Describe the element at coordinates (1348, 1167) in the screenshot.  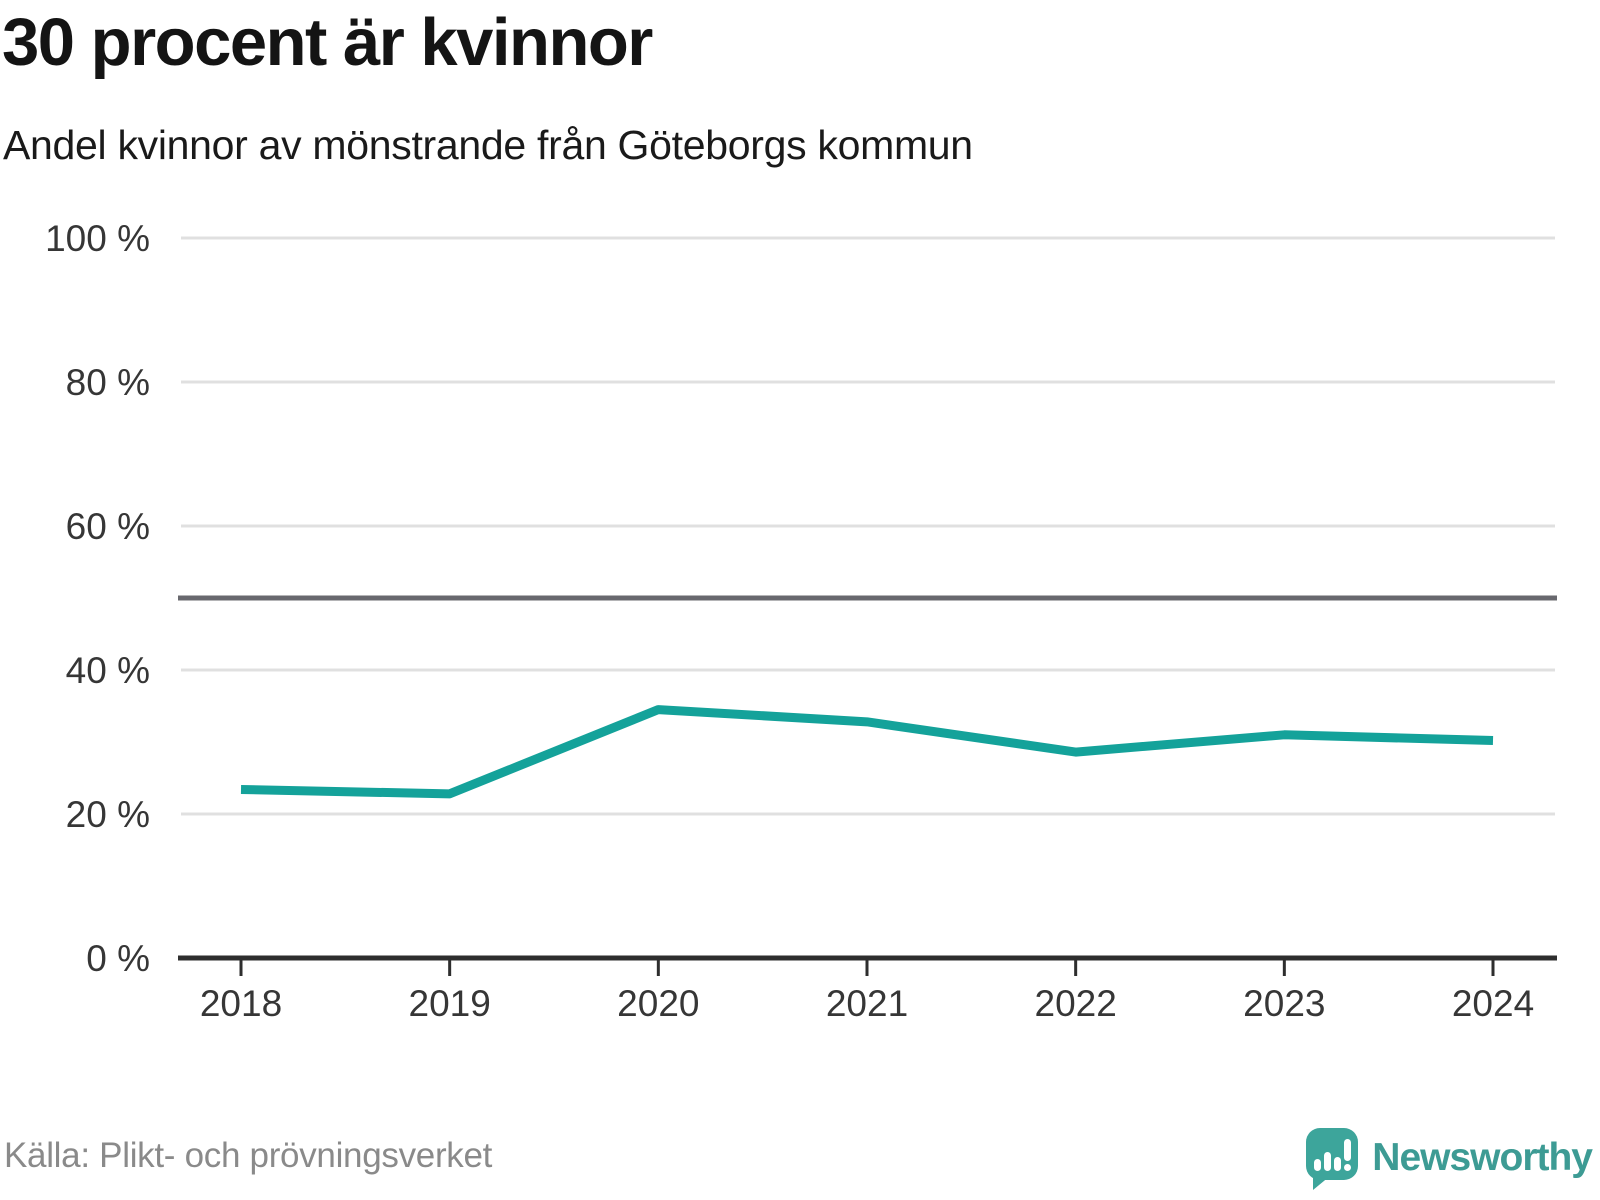
I see `logo-exclamation-dot` at that location.